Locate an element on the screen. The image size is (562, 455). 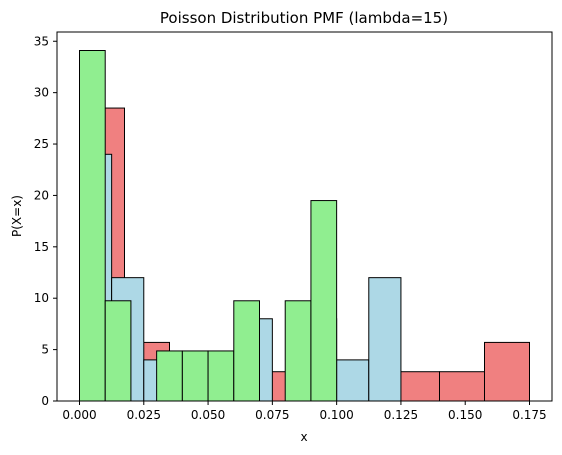
y-axis-label: P(X=x) is located at coordinates (17, 216).